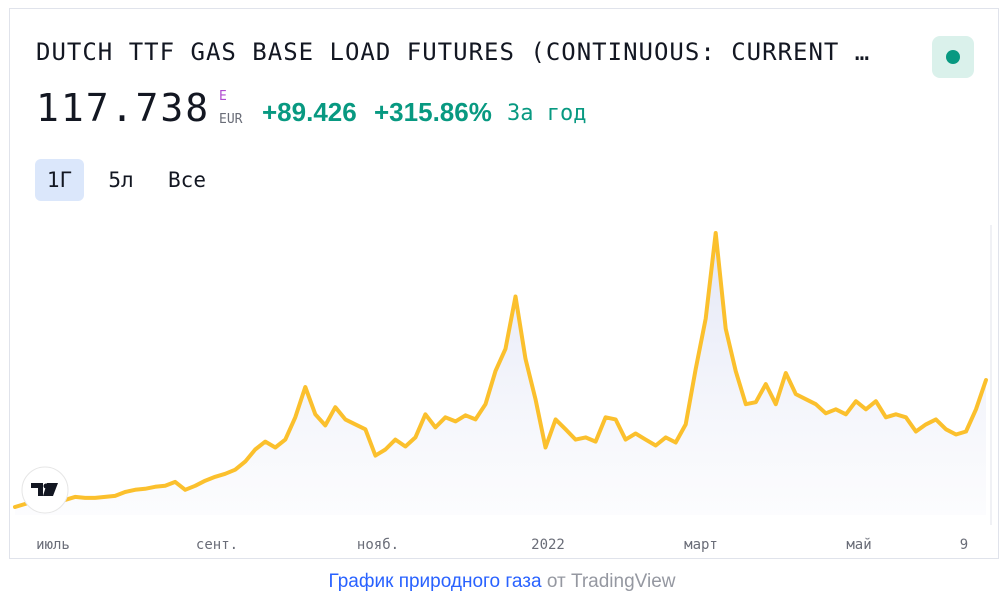 The width and height of the screenshot is (1004, 612). I want to click on range-button: Все, so click(187, 180).